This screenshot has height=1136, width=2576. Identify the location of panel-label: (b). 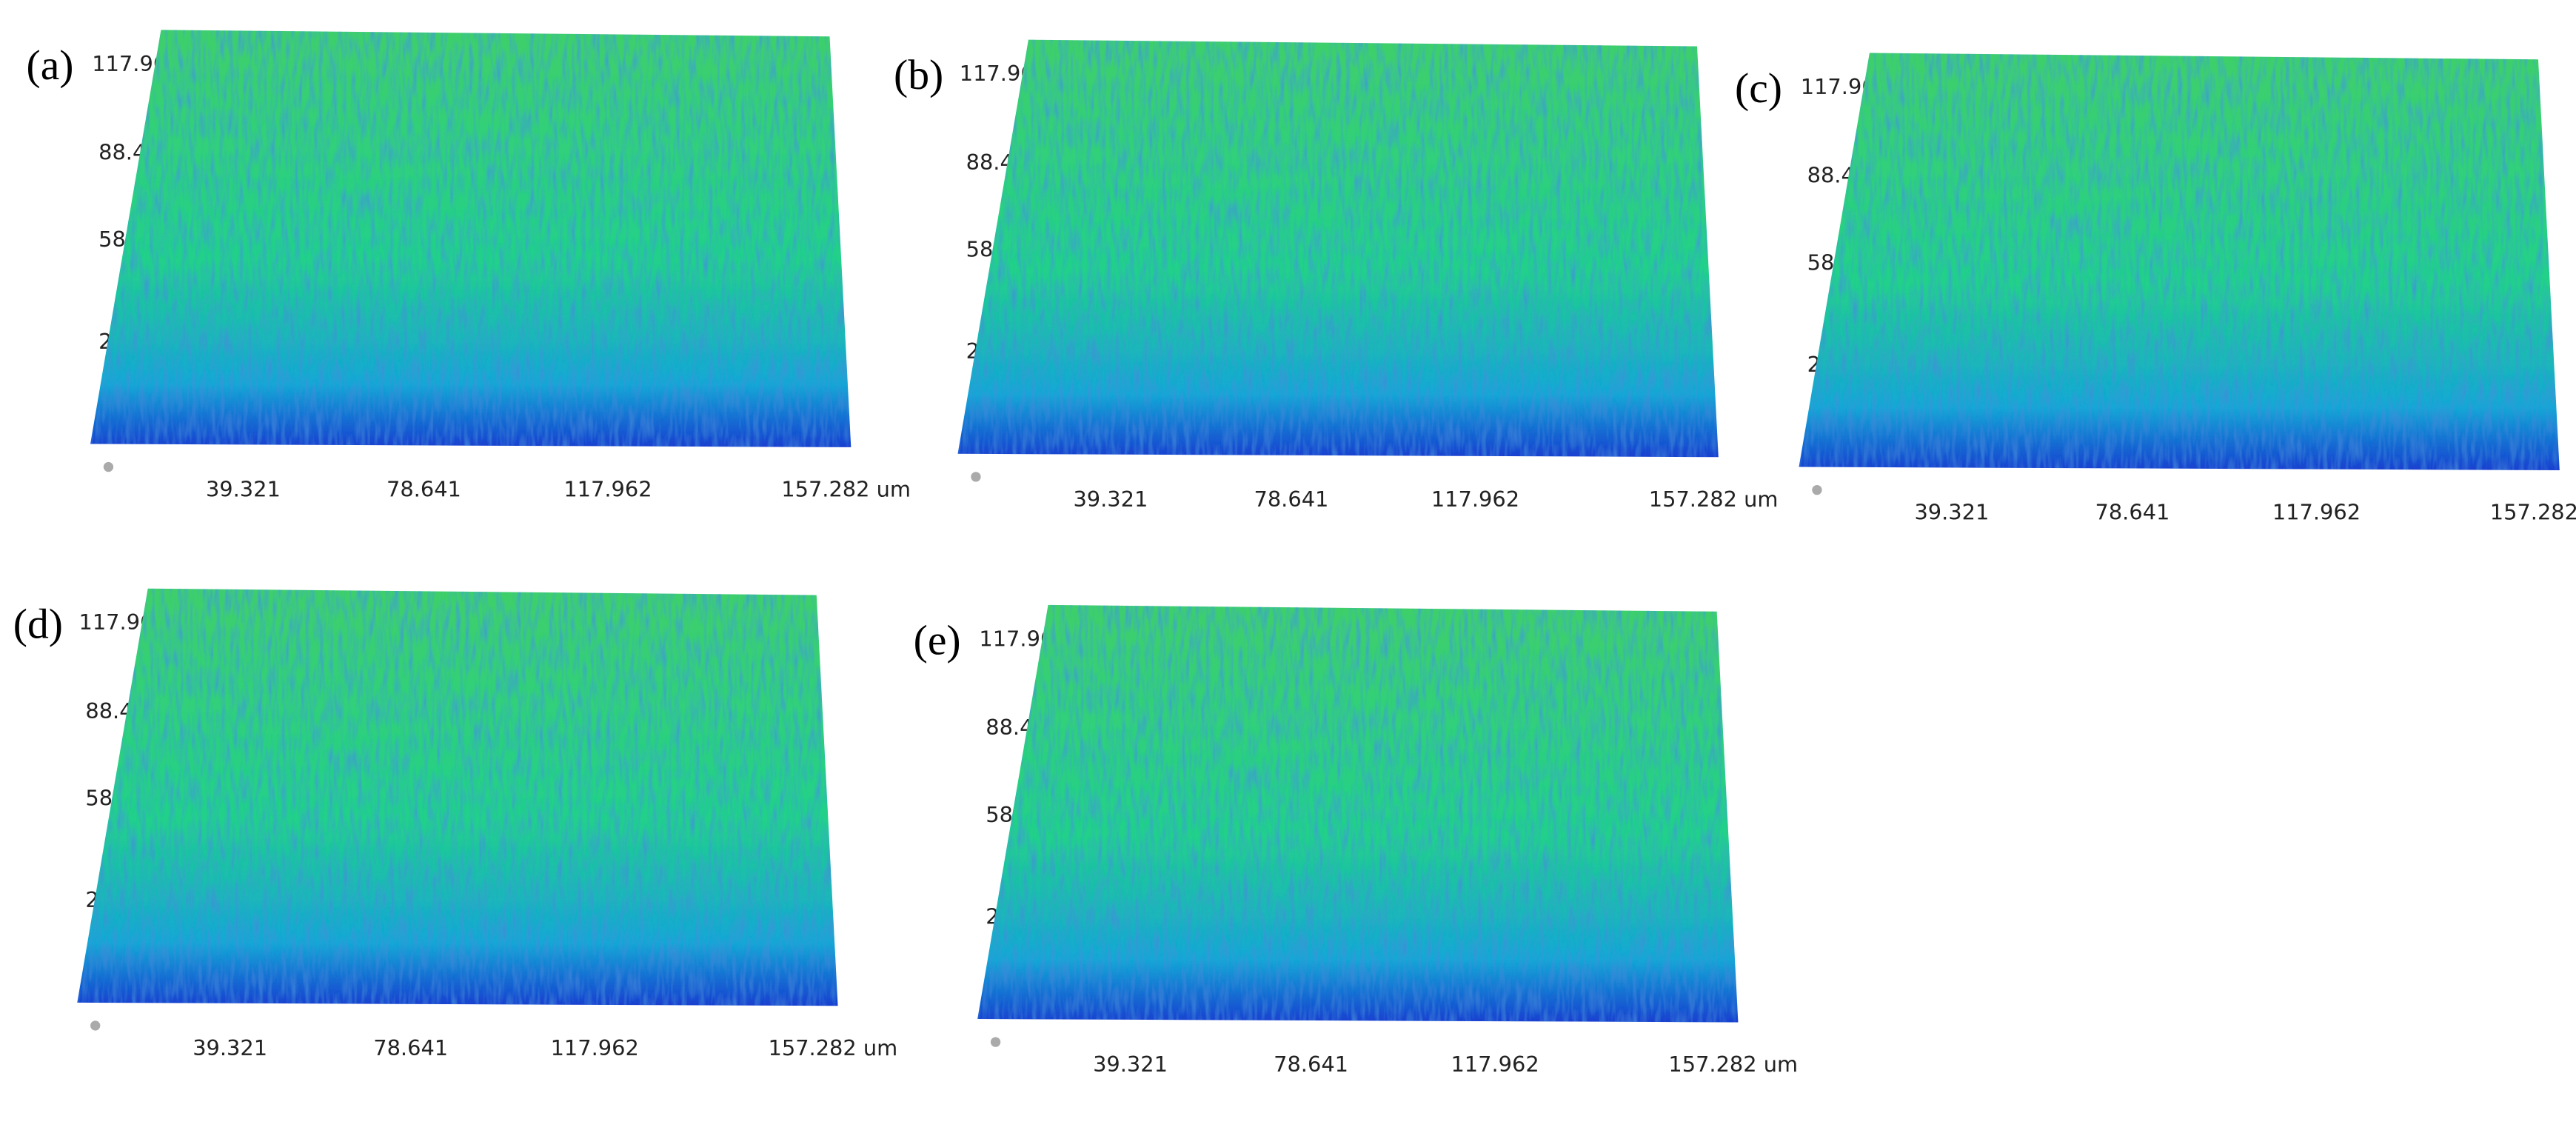
(918, 75).